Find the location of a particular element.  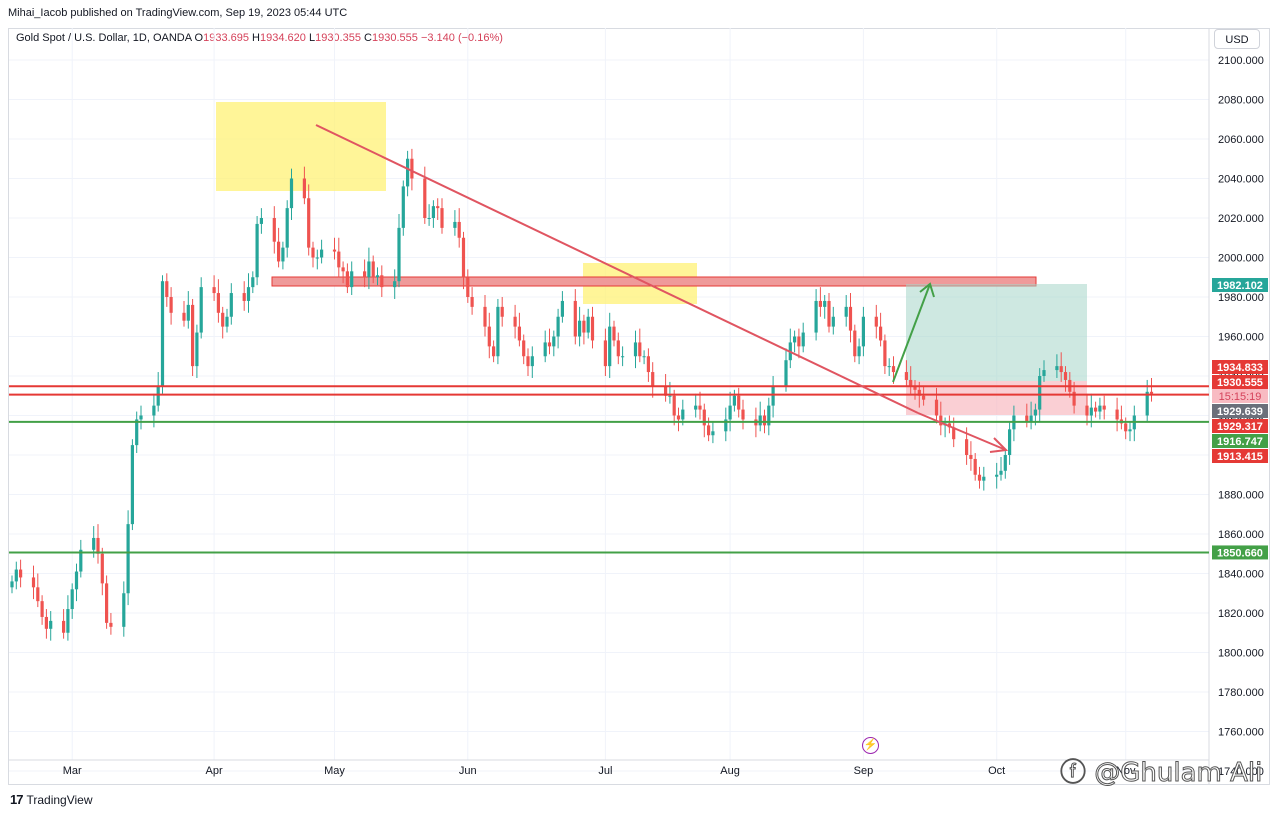

countdown-badge is located at coordinates (1240, 396).